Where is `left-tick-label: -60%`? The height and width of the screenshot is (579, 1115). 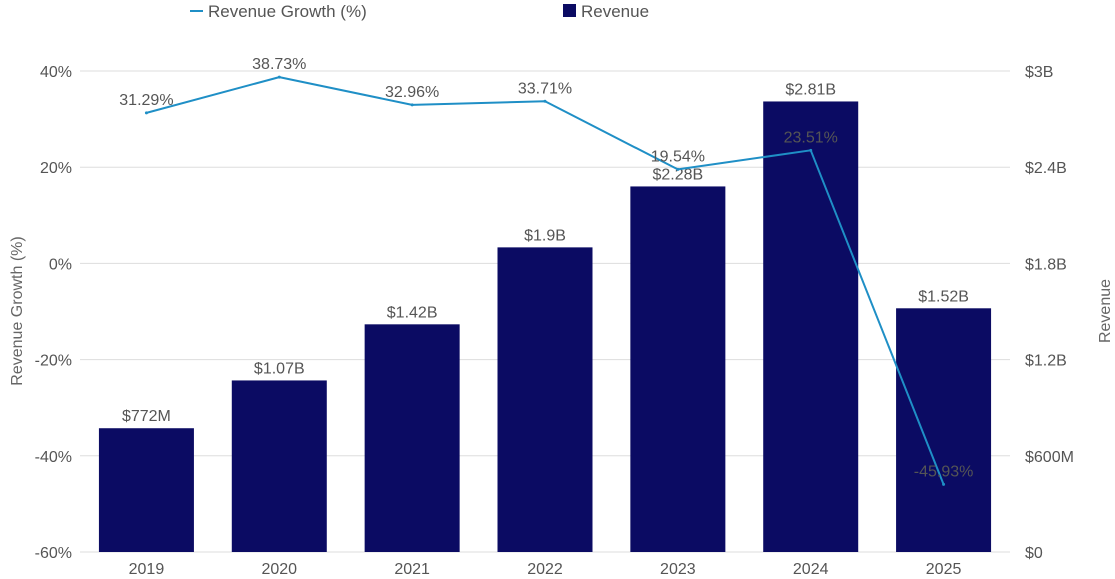
left-tick-label: -60% is located at coordinates (53, 553).